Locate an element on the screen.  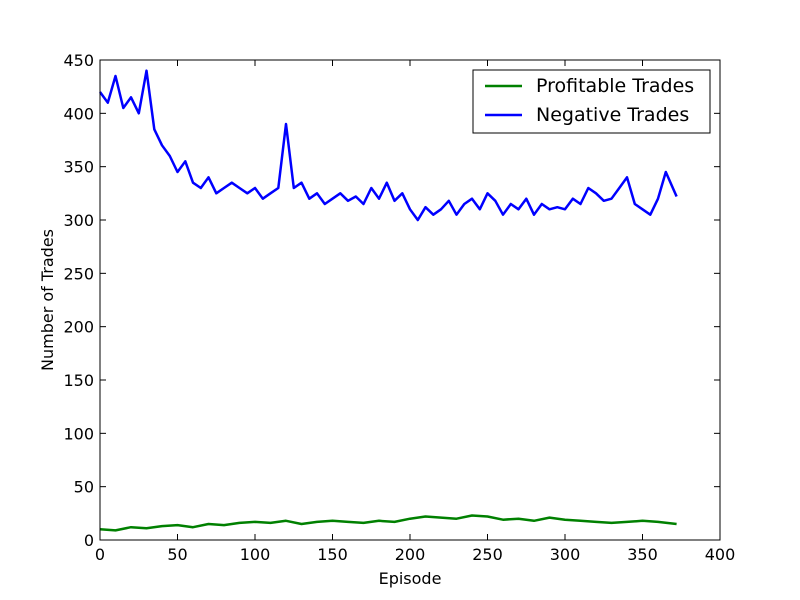
y-tick-label: 0 is located at coordinates (89, 540).